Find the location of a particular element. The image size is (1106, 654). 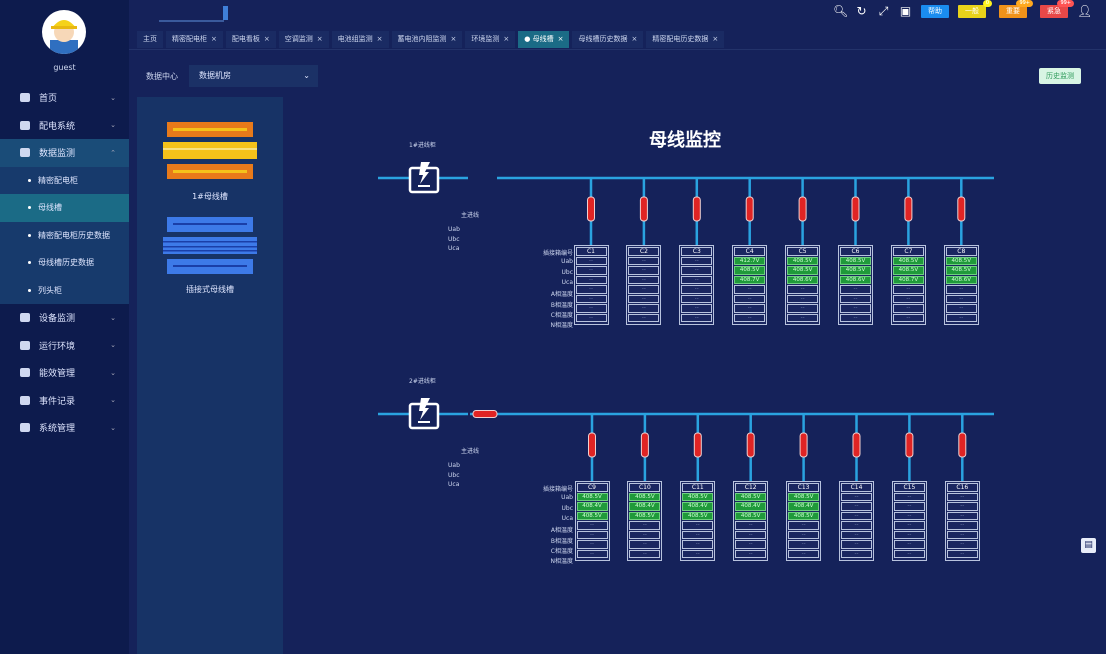

data-center-select: 数据机房 ⌄ is located at coordinates (253, 76).